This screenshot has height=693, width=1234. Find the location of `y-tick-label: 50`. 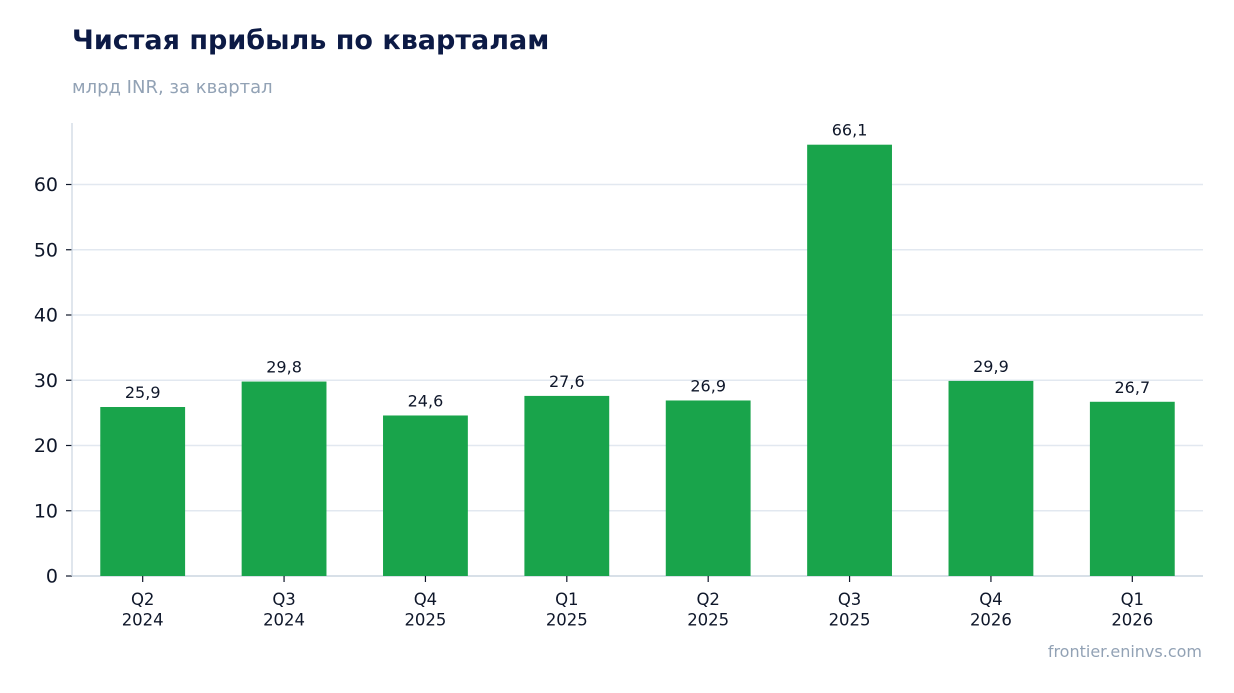

y-tick-label: 50 is located at coordinates (46, 250).